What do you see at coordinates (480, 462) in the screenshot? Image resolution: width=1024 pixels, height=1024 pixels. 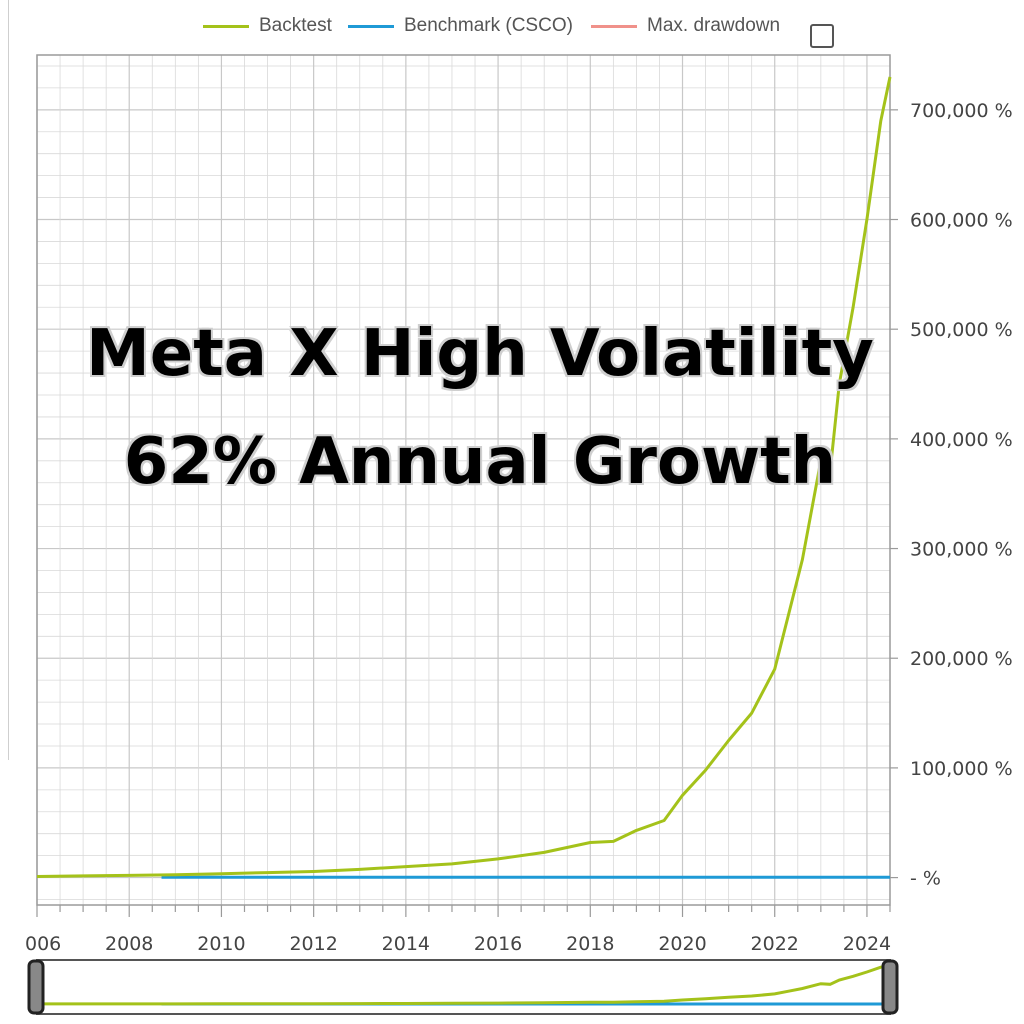 I see `overlay-line-2: 62% Annual Growth` at bounding box center [480, 462].